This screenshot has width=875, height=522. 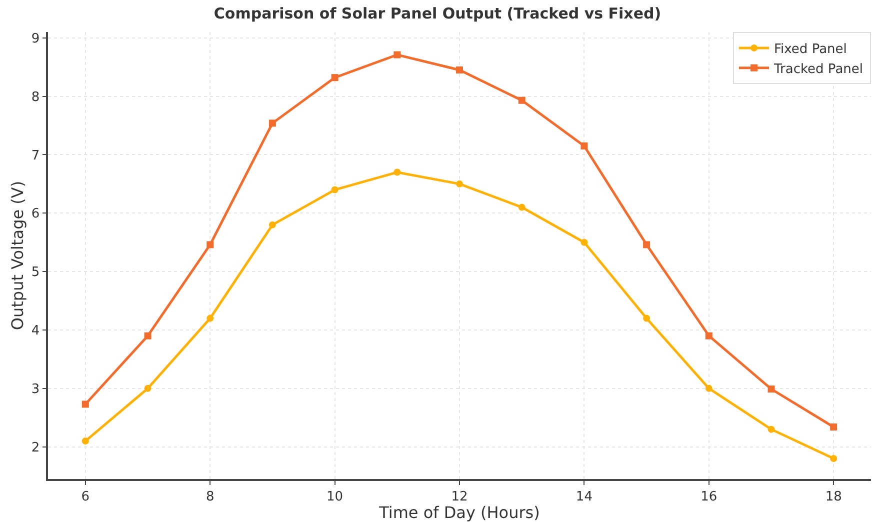 What do you see at coordinates (709, 496) in the screenshot?
I see `x-tick-label: 16` at bounding box center [709, 496].